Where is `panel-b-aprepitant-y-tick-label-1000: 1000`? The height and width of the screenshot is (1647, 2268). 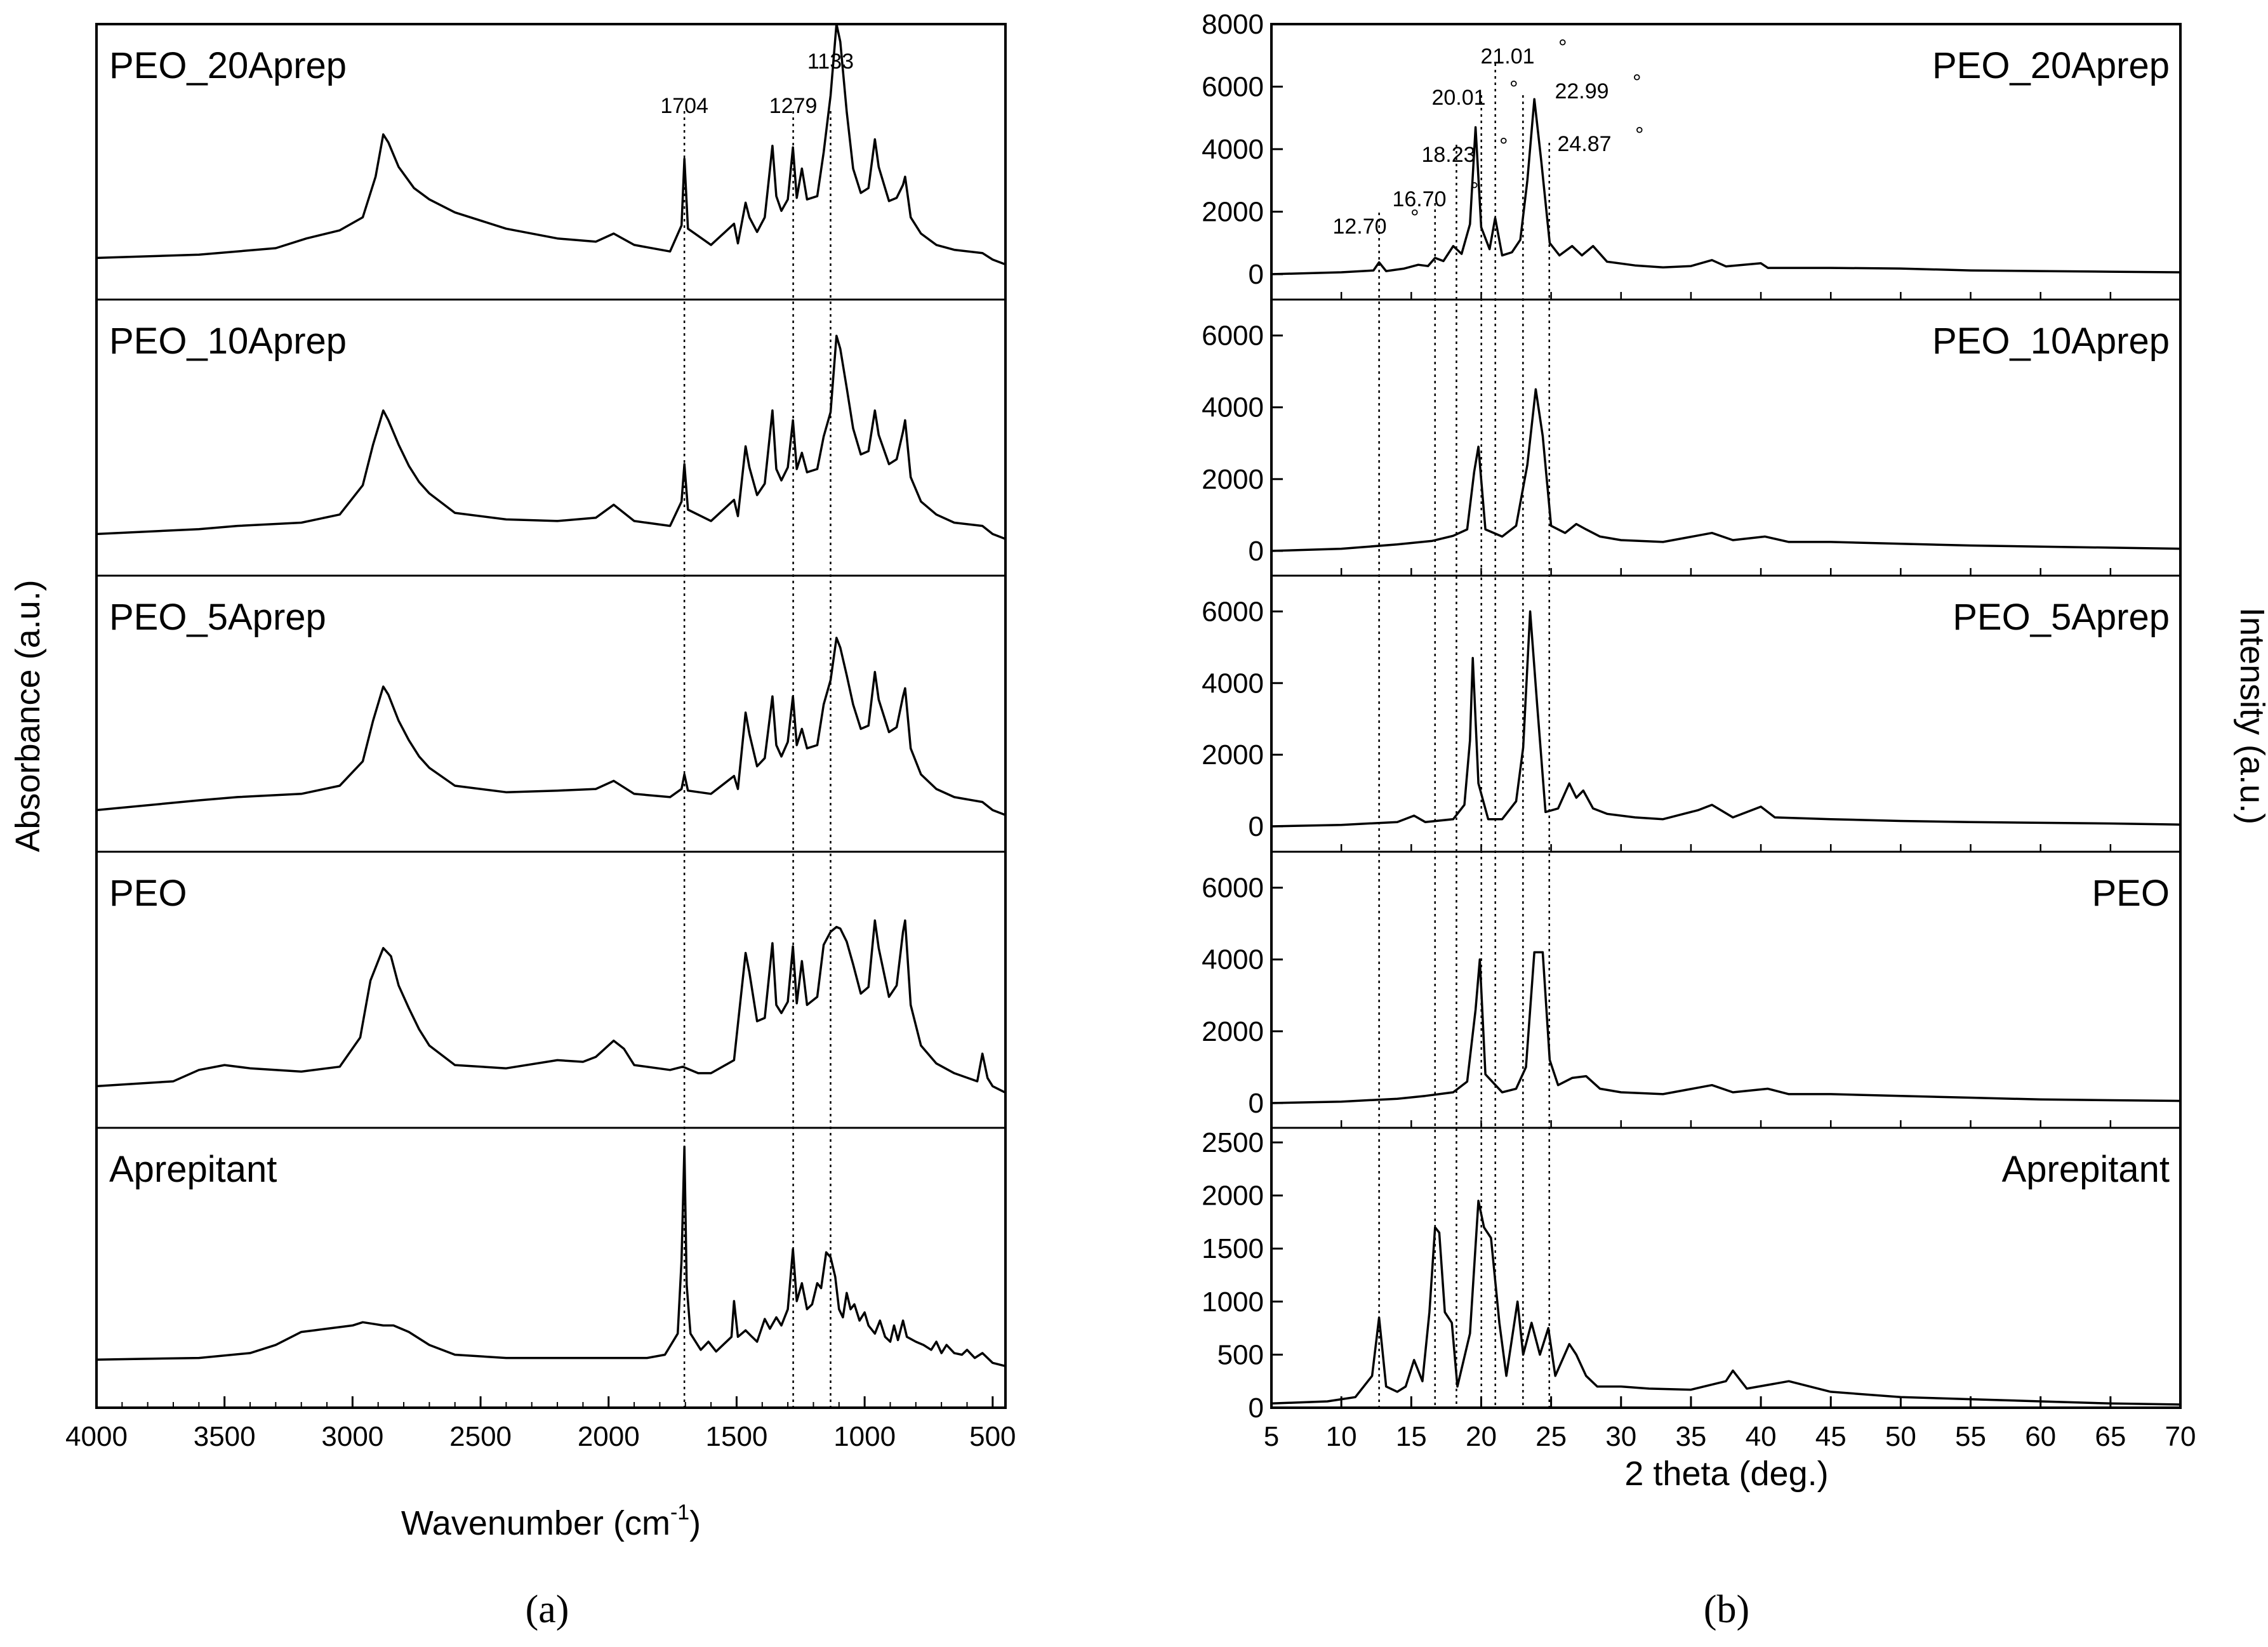
panel-b-aprepitant-y-tick-label-1000: 1000 is located at coordinates (1233, 1302).